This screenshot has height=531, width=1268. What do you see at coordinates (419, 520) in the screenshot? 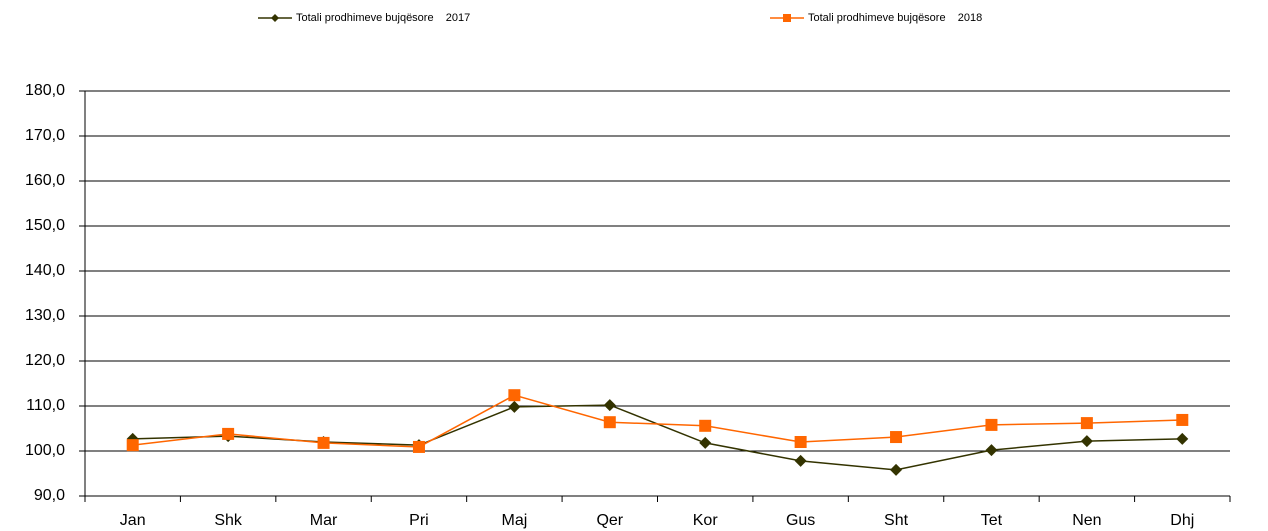
I see `x-tick-label: Pri` at bounding box center [419, 520].